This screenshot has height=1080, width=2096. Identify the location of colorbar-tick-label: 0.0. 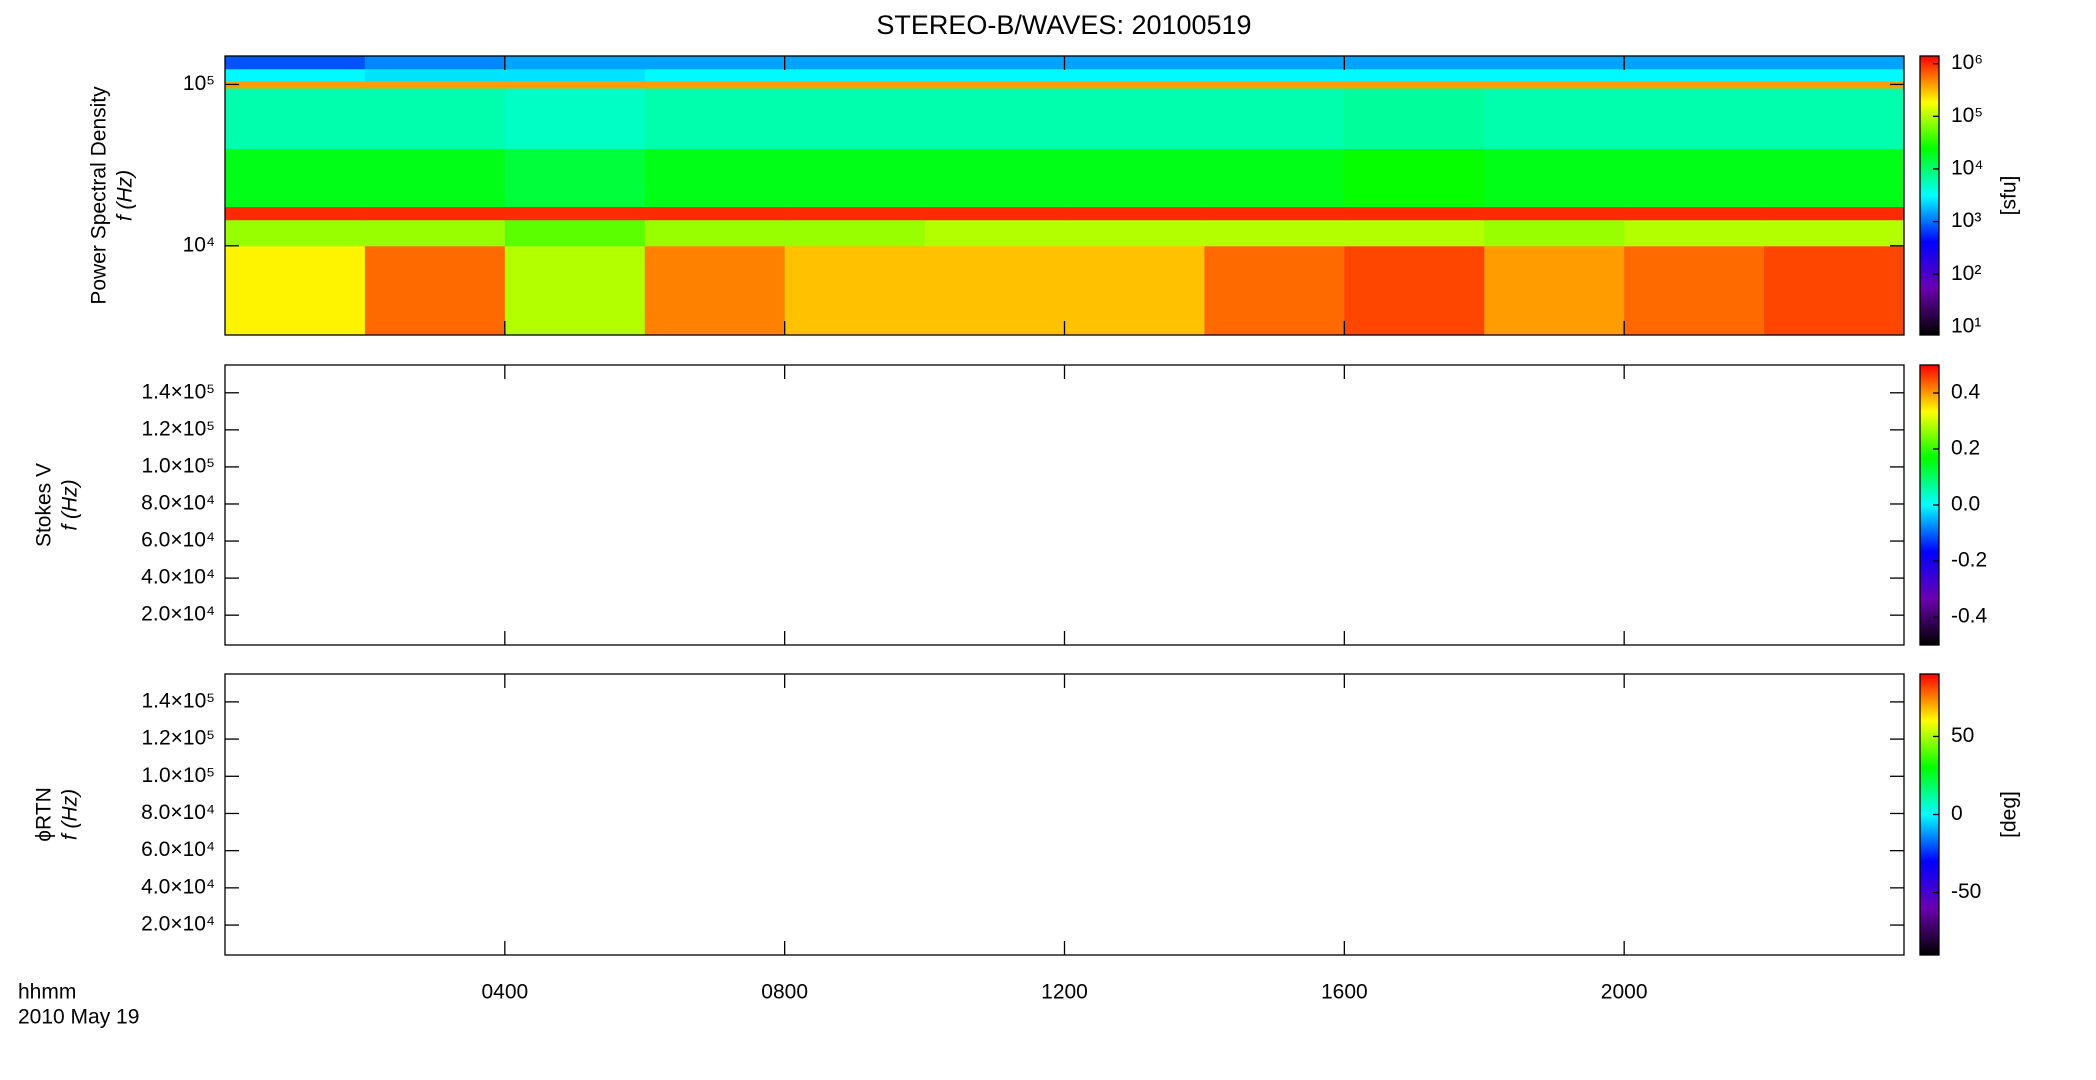
(1965, 504).